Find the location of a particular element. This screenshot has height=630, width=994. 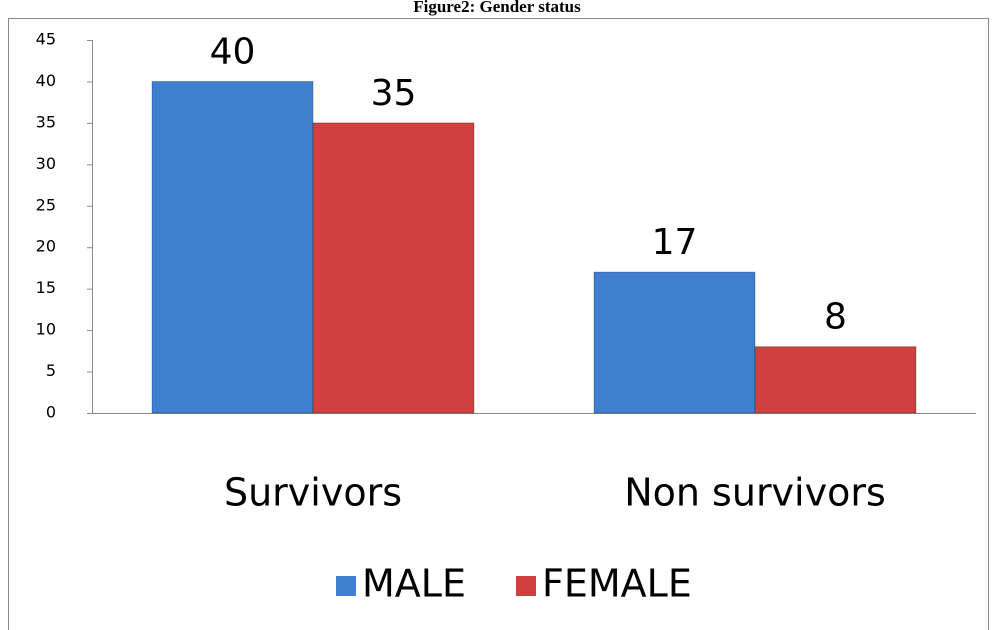

y-tick-label: 45 is located at coordinates (46, 39).